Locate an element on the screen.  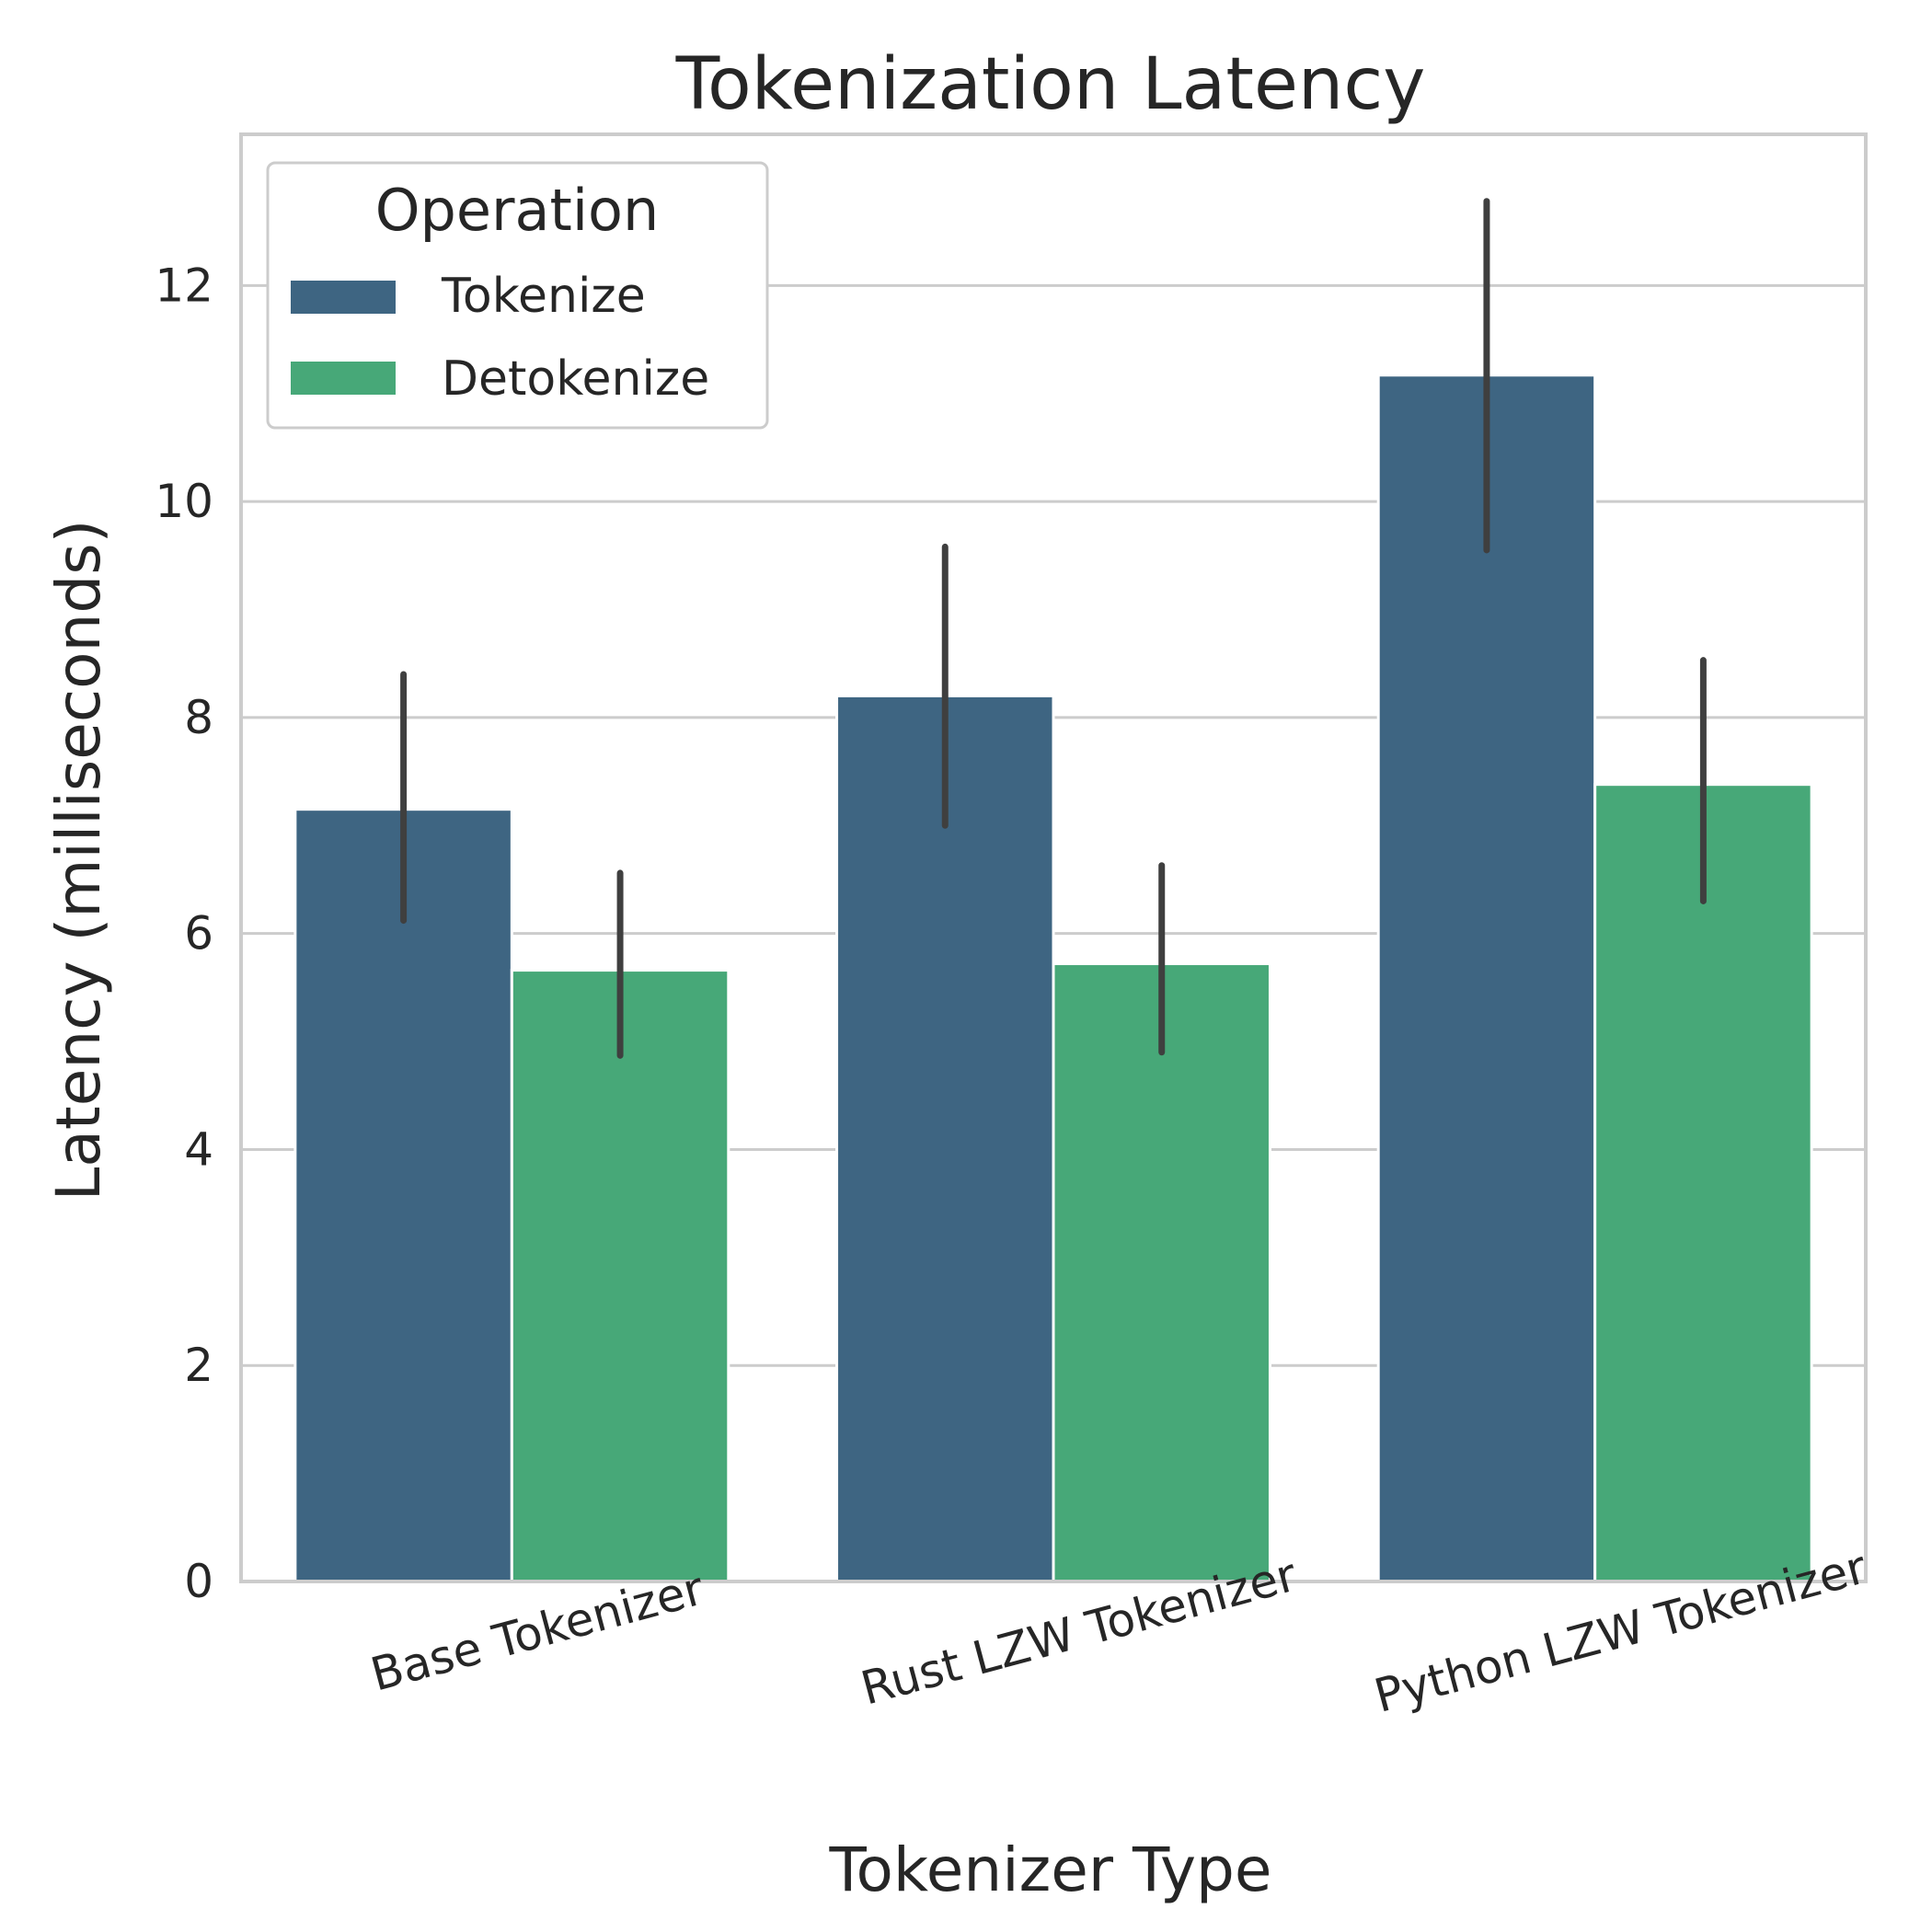
legend-title: Operation is located at coordinates (517, 210).